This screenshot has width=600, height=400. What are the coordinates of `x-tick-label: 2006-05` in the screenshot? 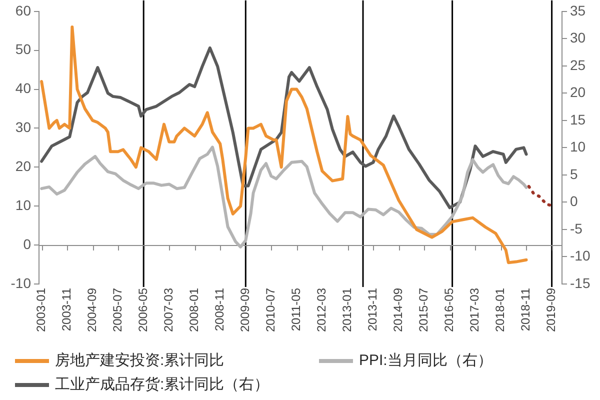 It's located at (143, 310).